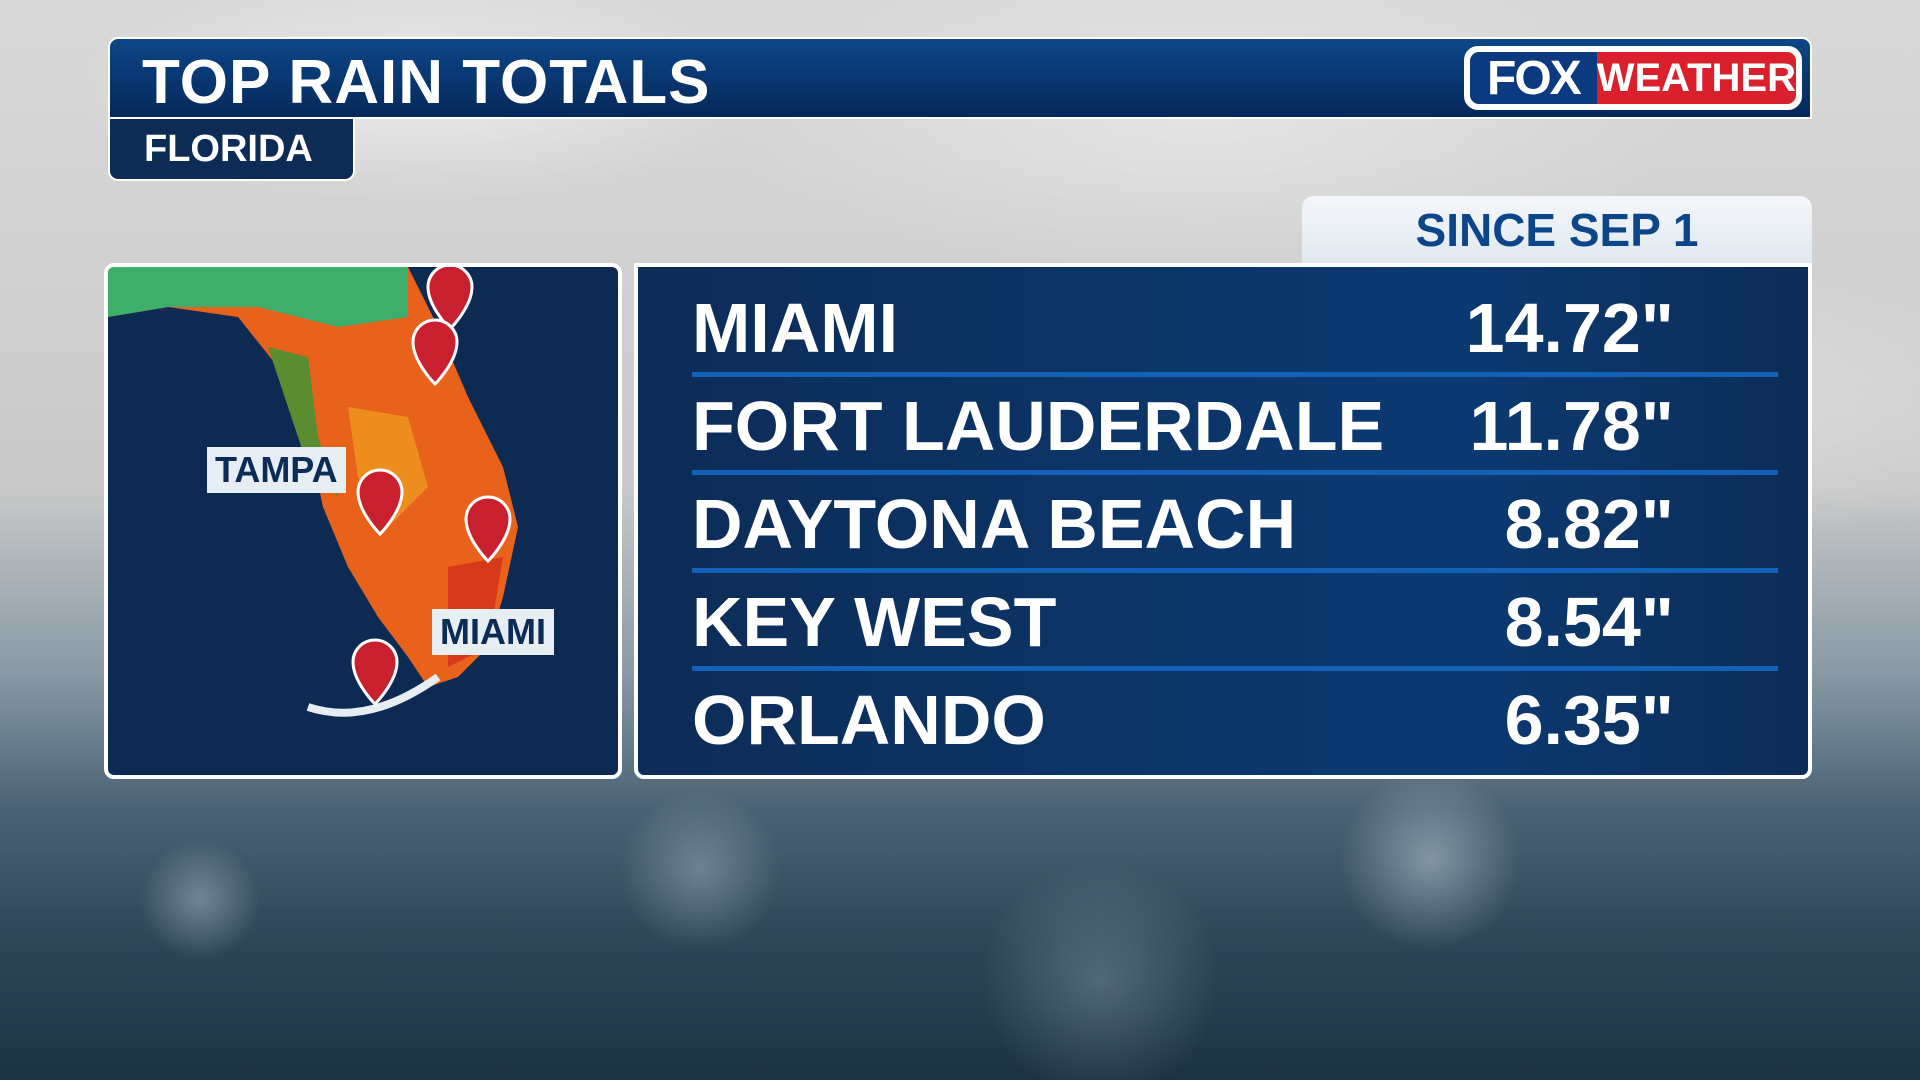 Image resolution: width=1920 pixels, height=1080 pixels. Describe the element at coordinates (1589, 524) in the screenshot. I see `rain-total: 8.82"` at that location.